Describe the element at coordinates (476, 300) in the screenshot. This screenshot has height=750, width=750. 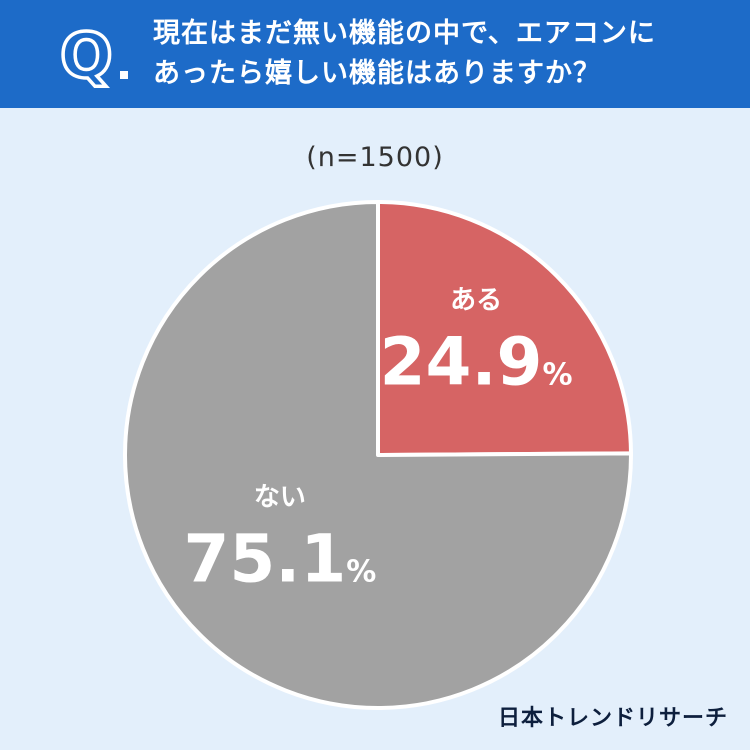
I see `slice-label: ある` at that location.